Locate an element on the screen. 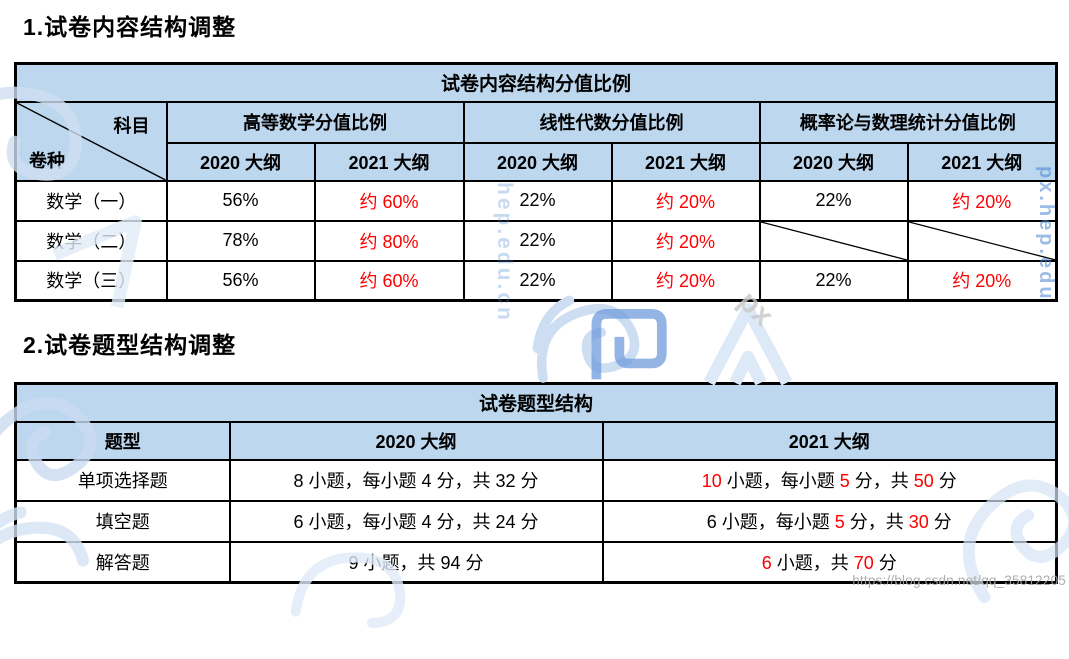  row-label: 数学（三） is located at coordinates (91, 280).